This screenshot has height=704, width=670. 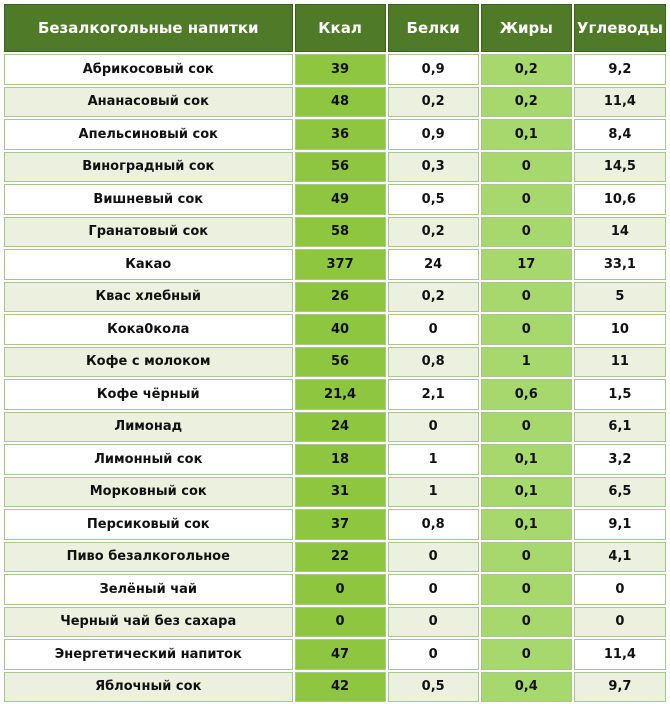 I want to click on table-row: Пиво безалкогольное 22 0 0 4,1, so click(x=335, y=556).